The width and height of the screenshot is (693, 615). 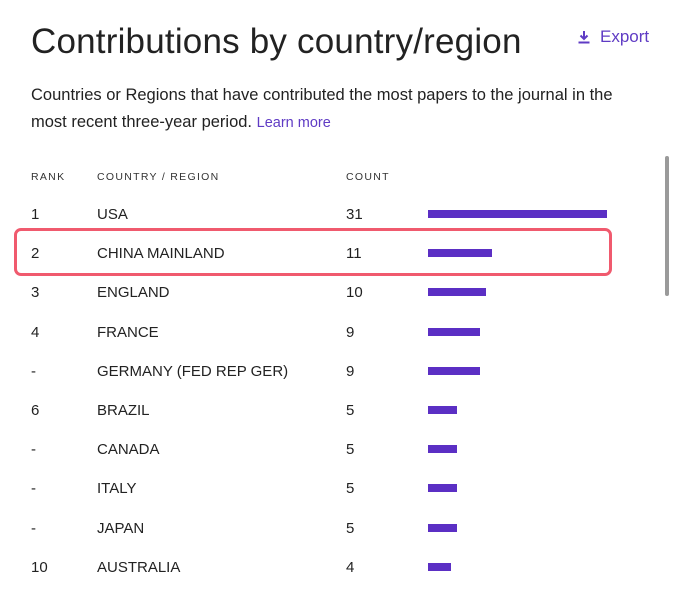 What do you see at coordinates (121, 528) in the screenshot?
I see `country-cell: JAPAN` at bounding box center [121, 528].